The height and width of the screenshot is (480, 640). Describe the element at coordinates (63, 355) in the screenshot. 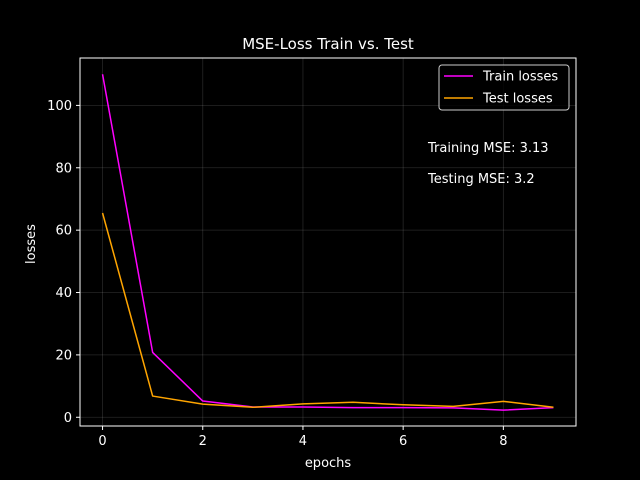

I see `y-tick-label: 20` at that location.